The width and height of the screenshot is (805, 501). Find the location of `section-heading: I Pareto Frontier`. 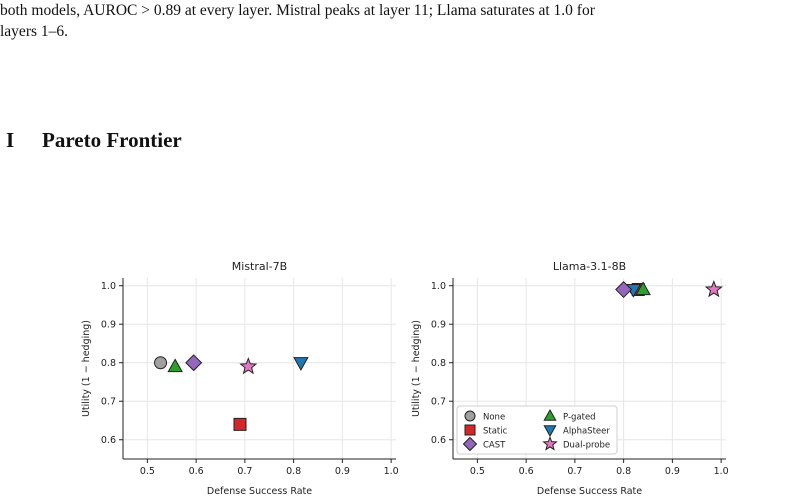

section-heading: I Pareto Frontier is located at coordinates (94, 140).